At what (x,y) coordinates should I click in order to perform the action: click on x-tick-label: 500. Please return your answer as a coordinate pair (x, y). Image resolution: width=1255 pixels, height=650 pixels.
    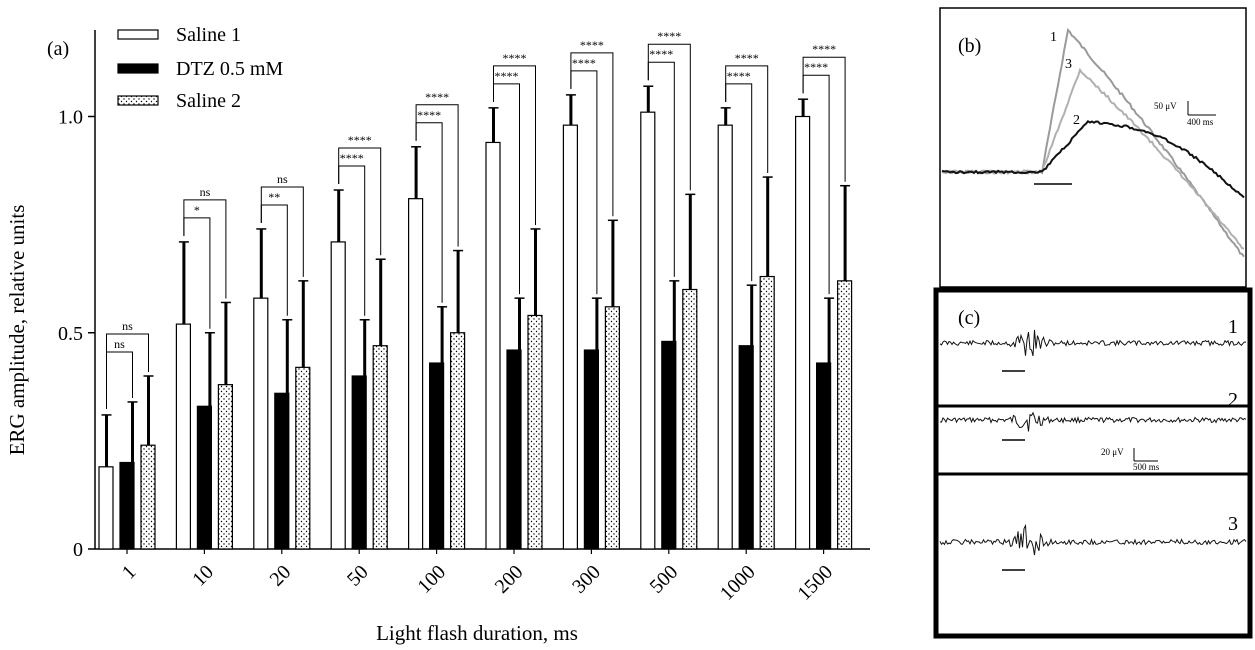
    Looking at the image, I should click on (664, 579).